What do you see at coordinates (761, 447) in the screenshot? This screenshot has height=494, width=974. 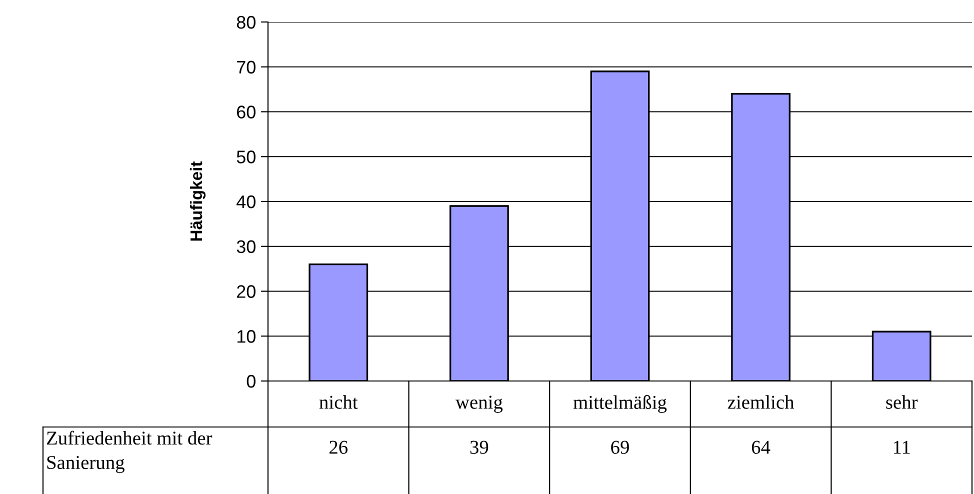 I see `data-label: 64` at bounding box center [761, 447].